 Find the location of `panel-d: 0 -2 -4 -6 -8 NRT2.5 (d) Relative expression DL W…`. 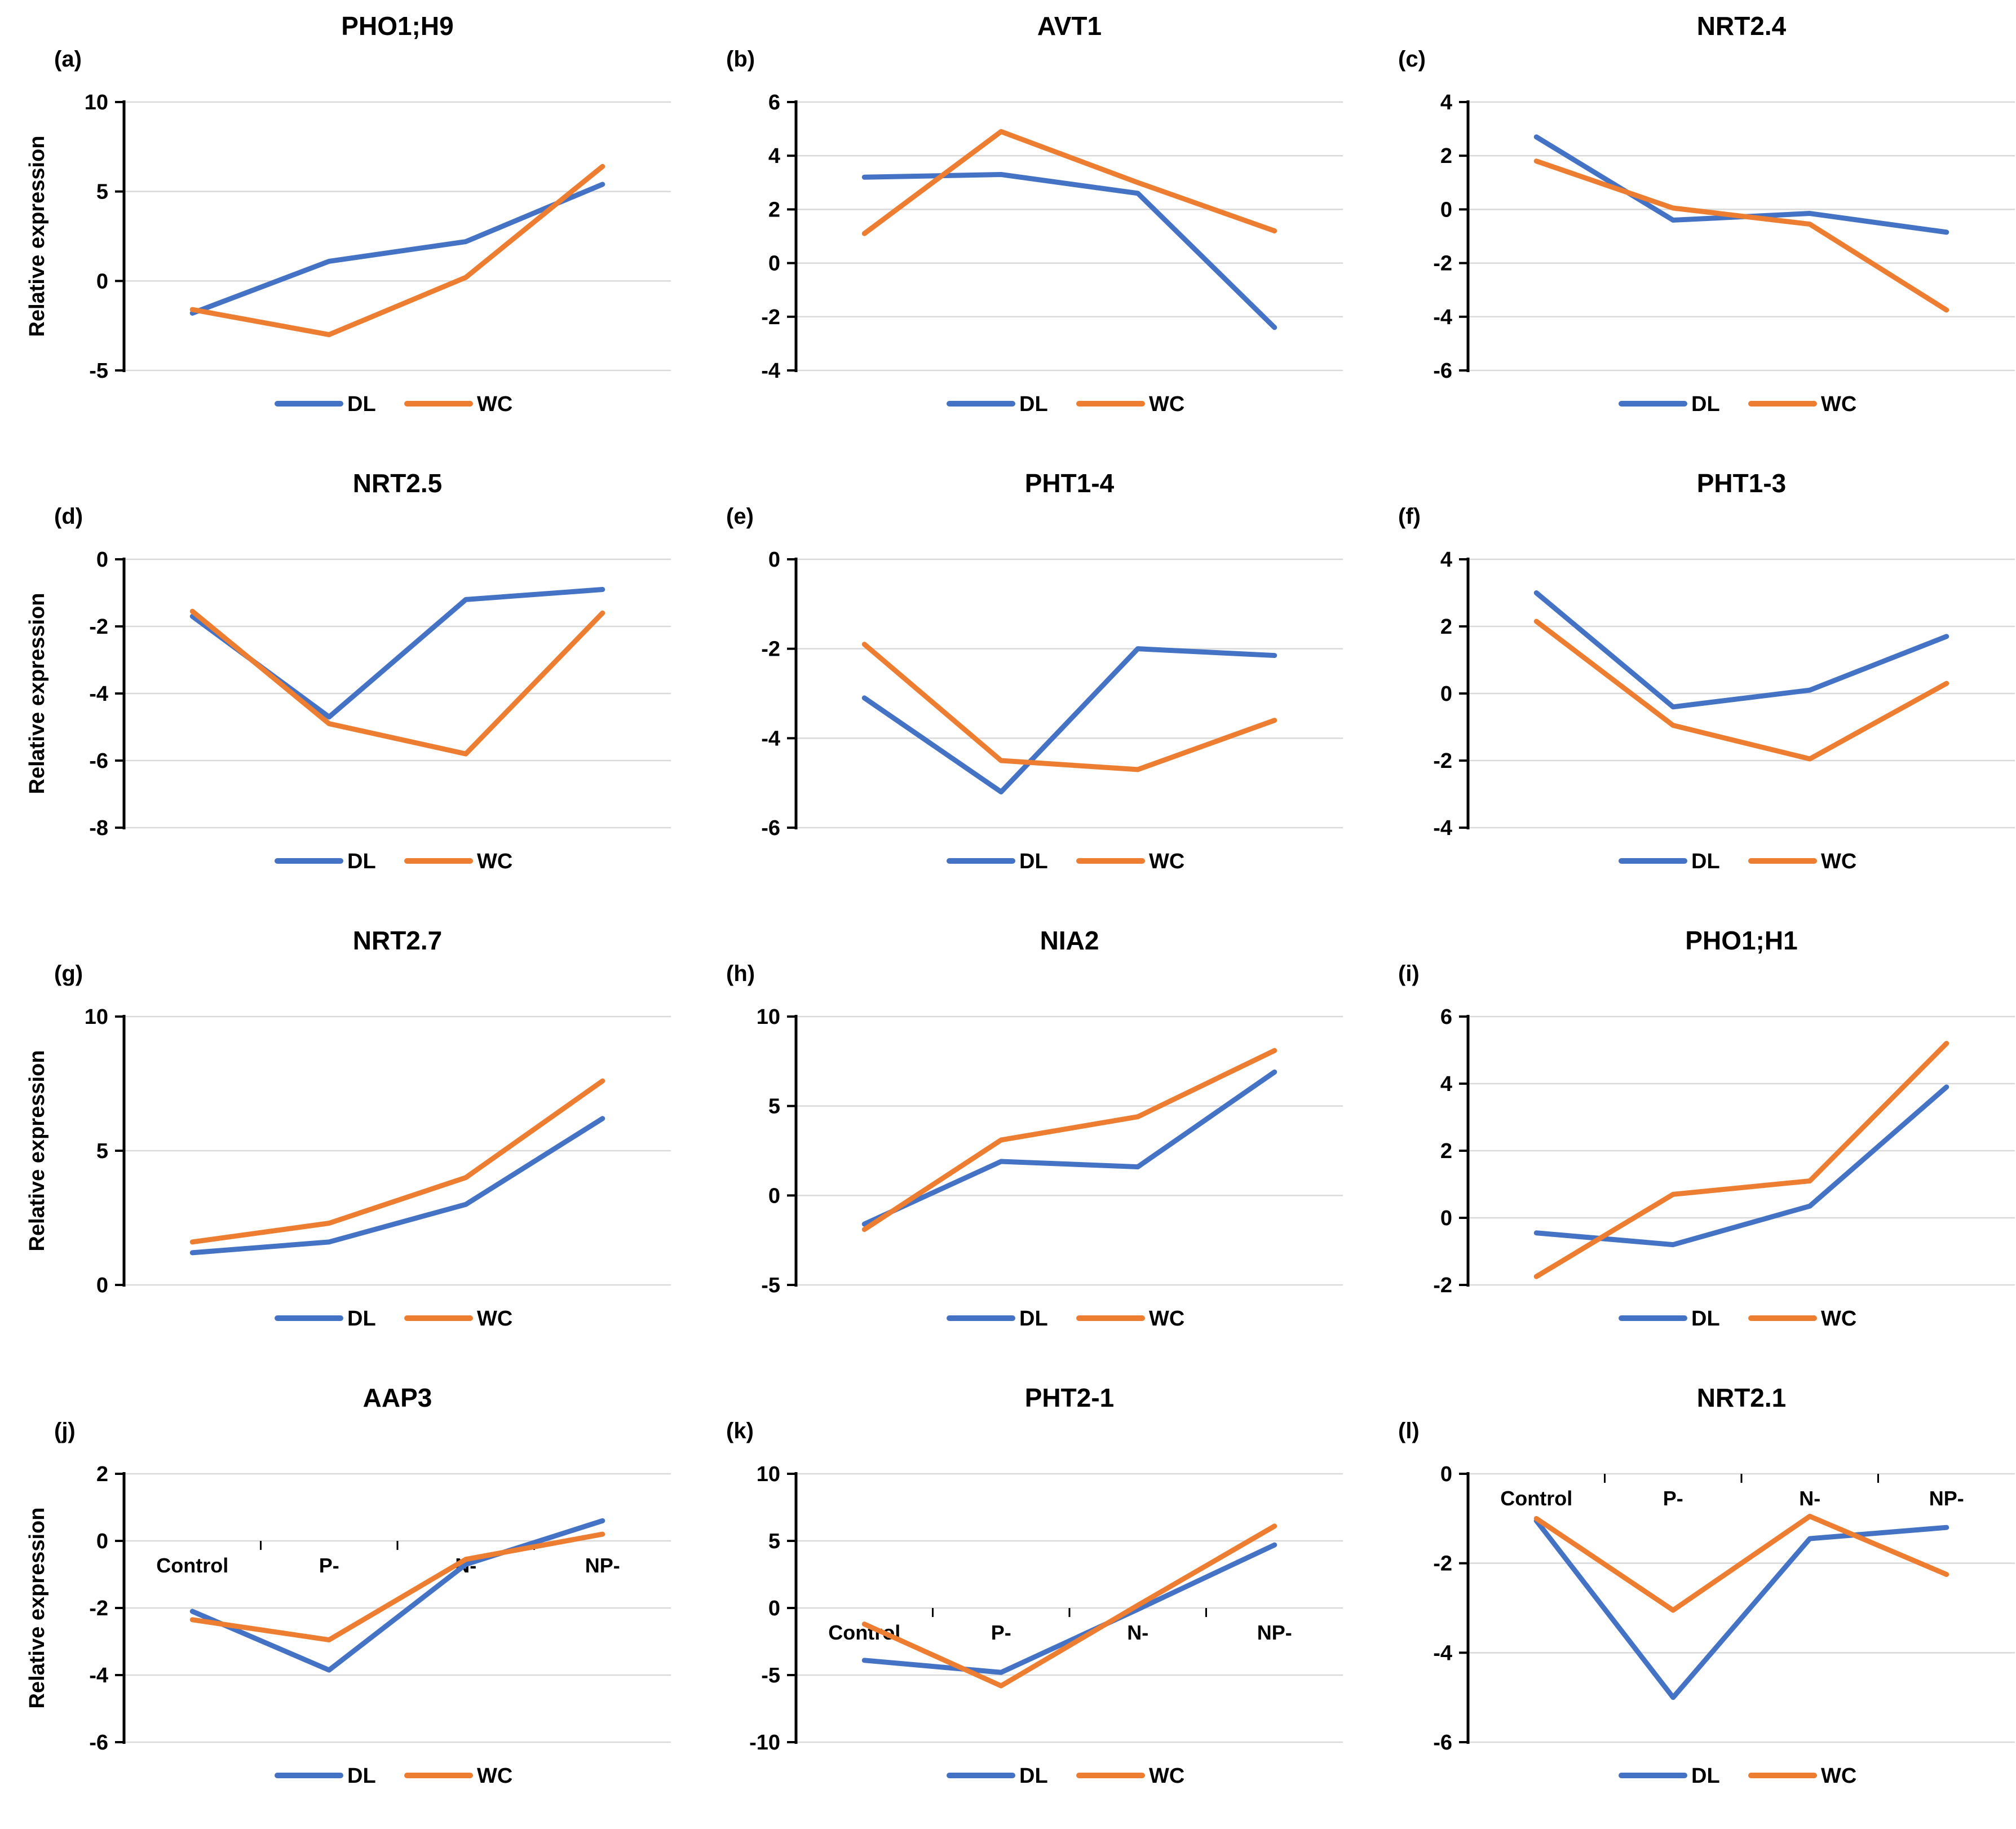

panel-d: 0 -2 -4 -6 -8 NRT2.5 (d) Relative expression DL W… is located at coordinates (336, 686).